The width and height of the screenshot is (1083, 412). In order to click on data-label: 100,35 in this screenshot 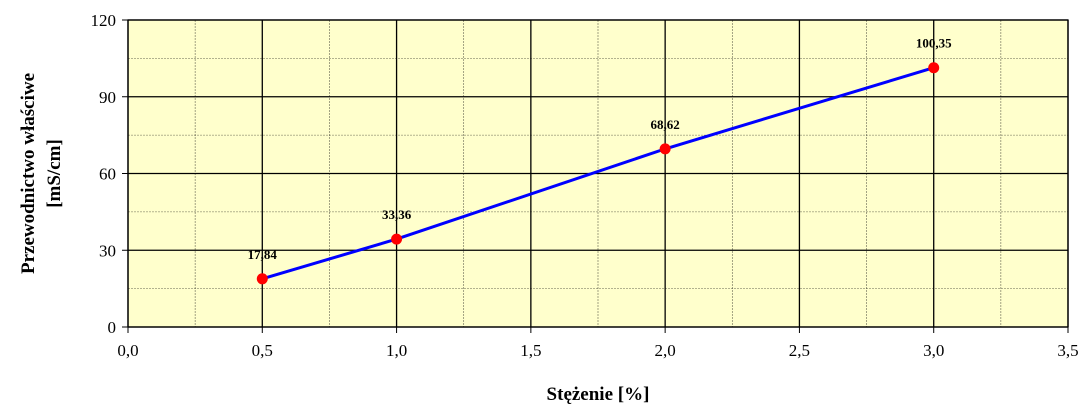, I will do `click(934, 43)`.